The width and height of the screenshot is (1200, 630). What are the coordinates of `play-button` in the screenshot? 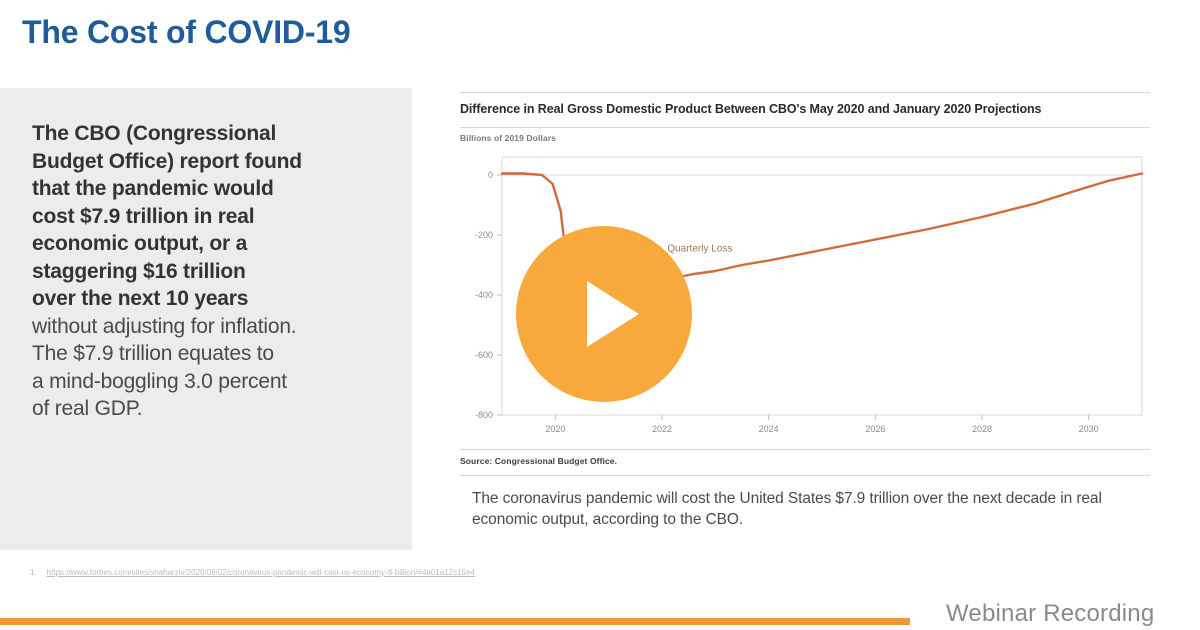 It's located at (604, 314).